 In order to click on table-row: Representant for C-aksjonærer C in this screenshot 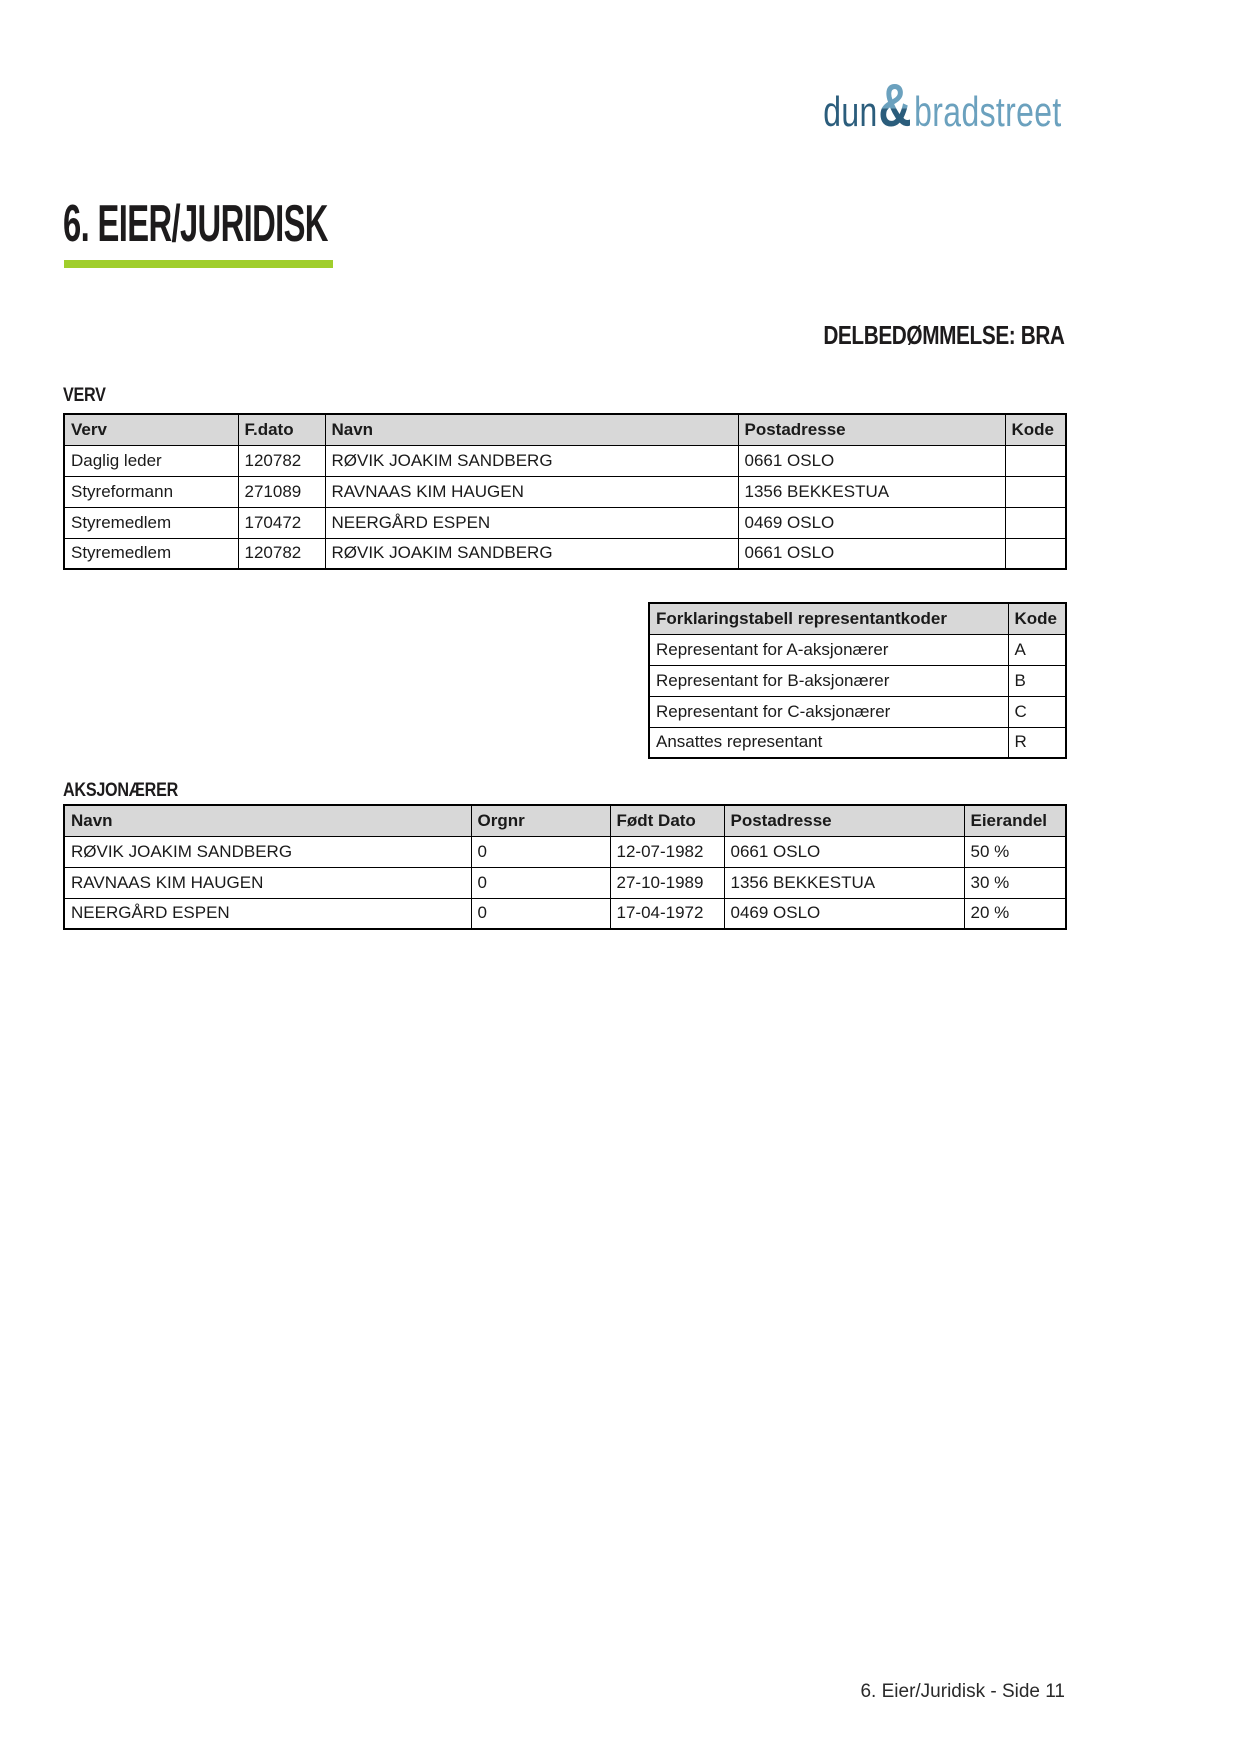, I will do `click(857, 711)`.